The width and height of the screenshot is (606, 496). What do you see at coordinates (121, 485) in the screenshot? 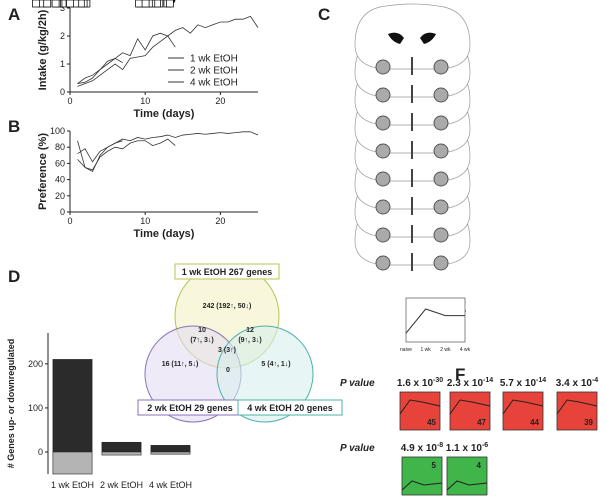
I see `x-tick-label: 2 wk EtOH` at bounding box center [121, 485].